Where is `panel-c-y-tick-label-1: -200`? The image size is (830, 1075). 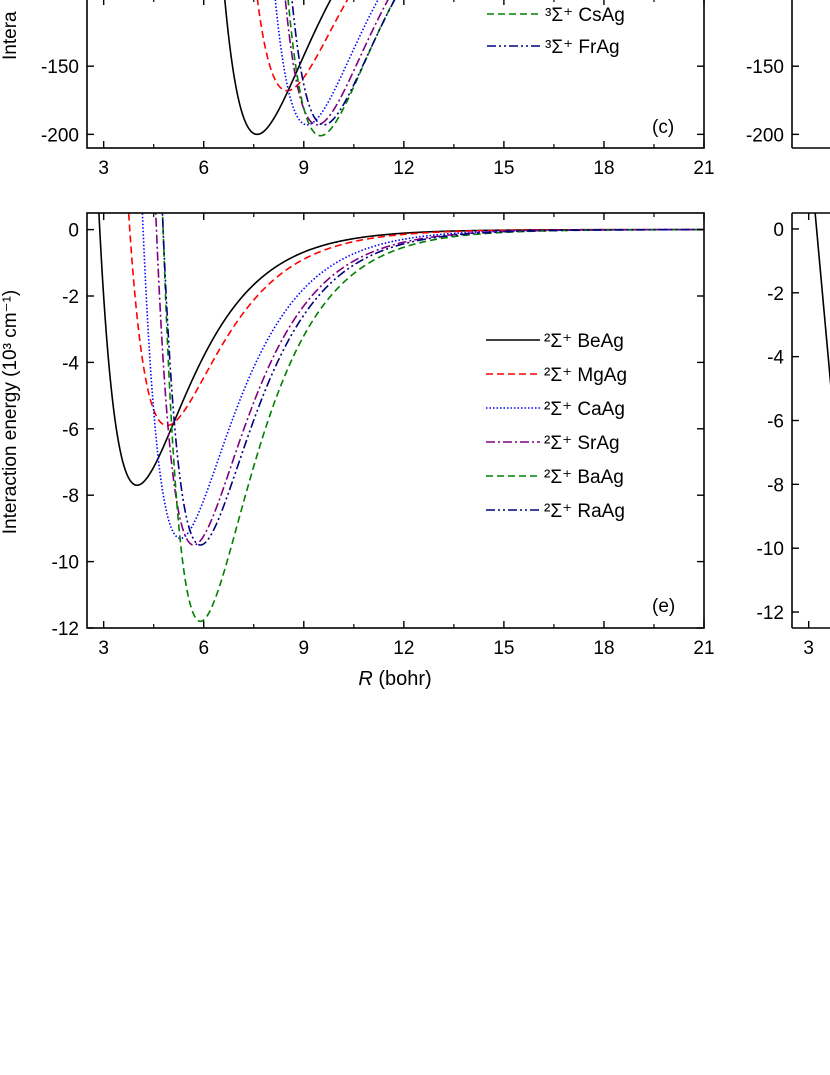
panel-c-y-tick-label-1: -200 is located at coordinates (60, 135).